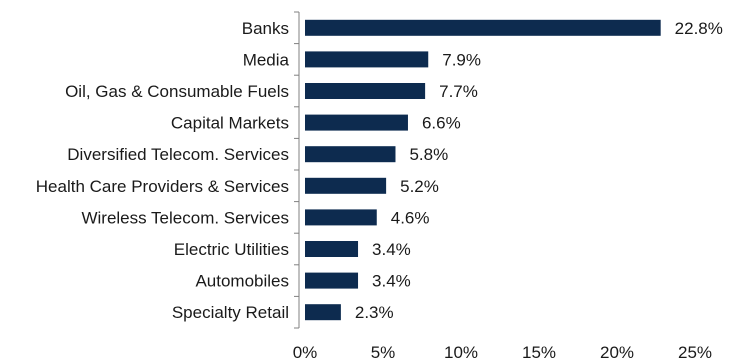  Describe the element at coordinates (617, 352) in the screenshot. I see `x-tick-label: 20%` at that location.